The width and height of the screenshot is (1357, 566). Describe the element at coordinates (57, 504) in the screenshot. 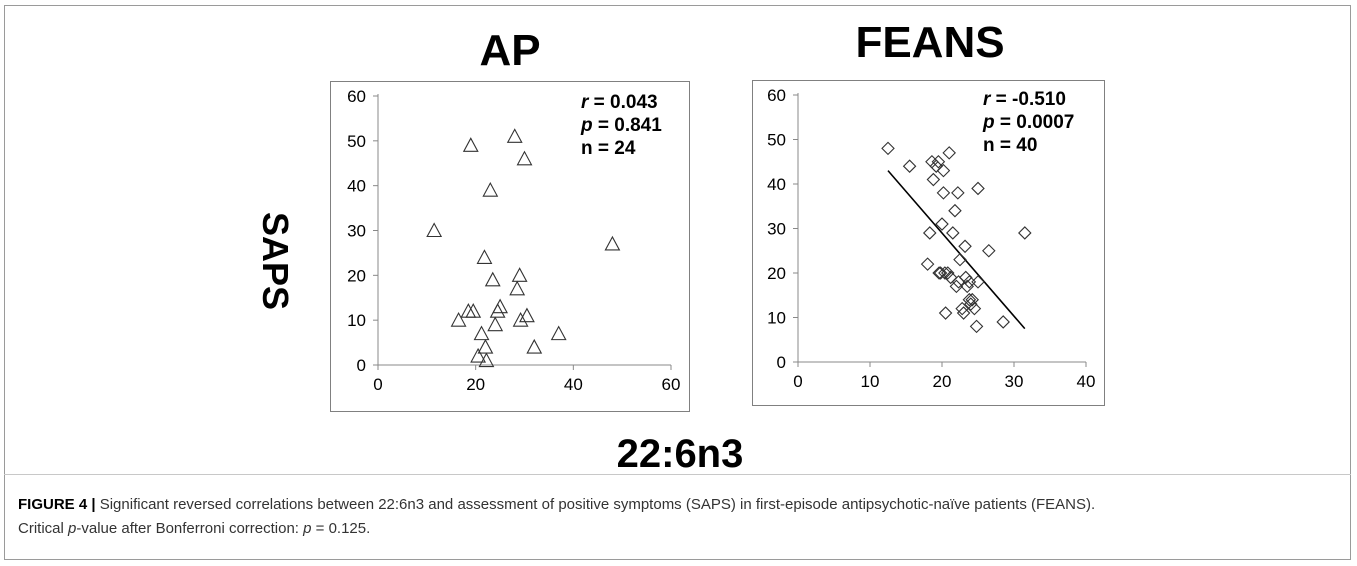

I see `caption-label: FIGURE 4 |` at that location.